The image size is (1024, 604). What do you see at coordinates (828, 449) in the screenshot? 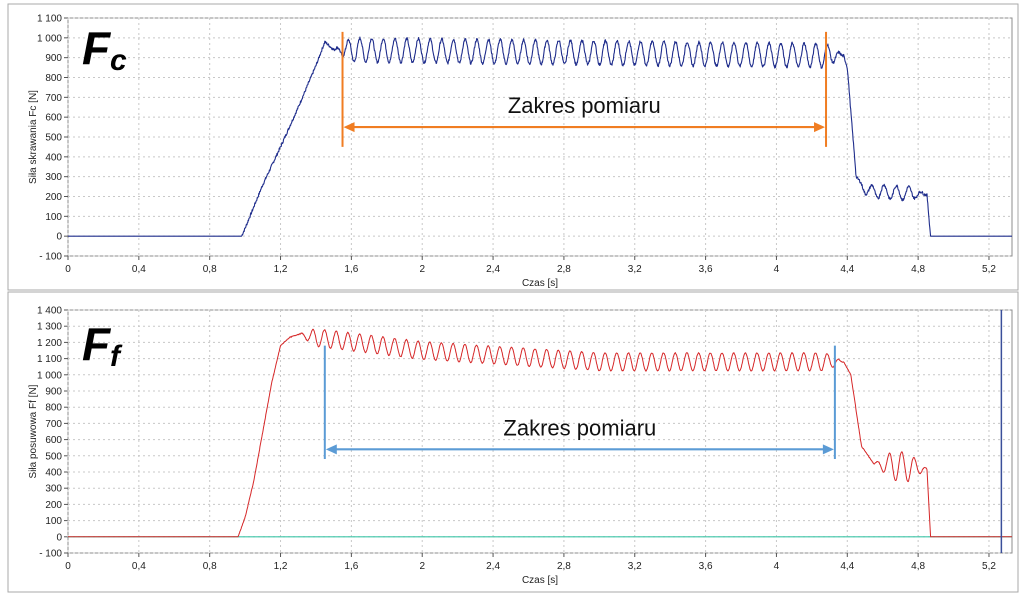
I see `ff-range-arrow-right-head` at bounding box center [828, 449].